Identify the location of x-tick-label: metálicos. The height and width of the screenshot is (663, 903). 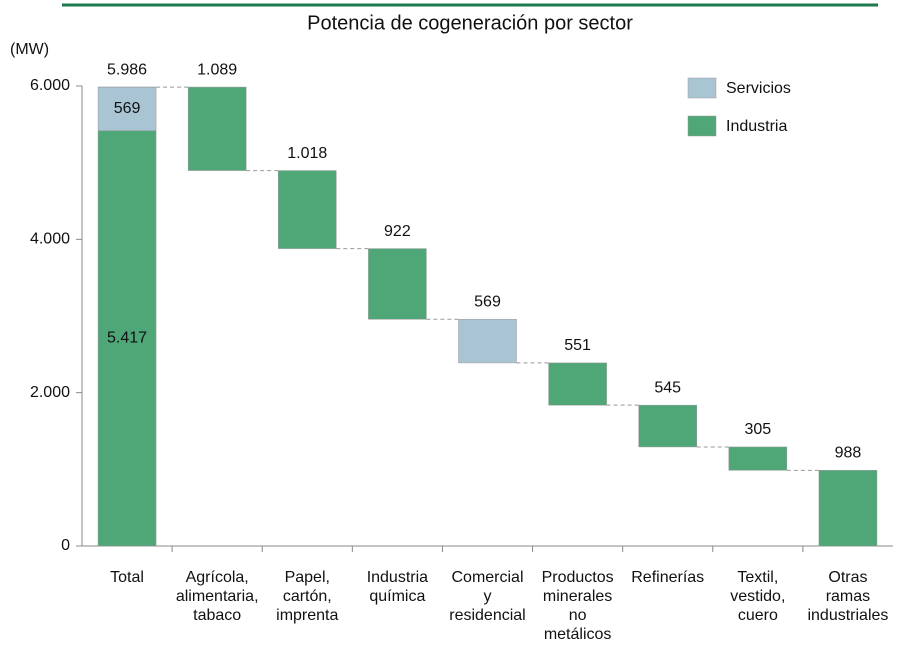
(578, 634).